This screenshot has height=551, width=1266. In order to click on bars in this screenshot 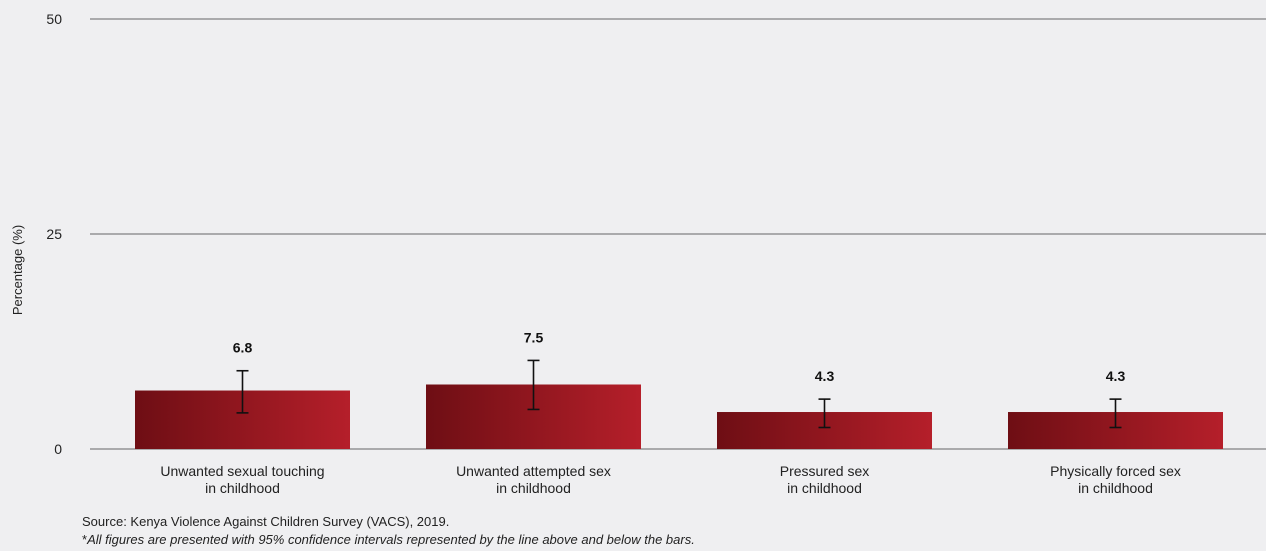, I will do `click(679, 404)`.